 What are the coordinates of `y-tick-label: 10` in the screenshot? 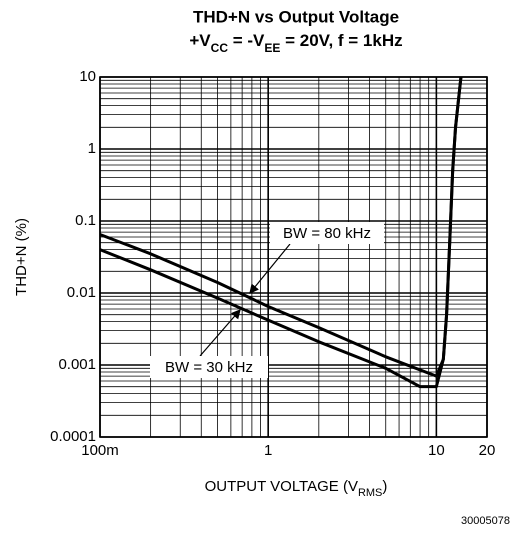 It's located at (87, 76).